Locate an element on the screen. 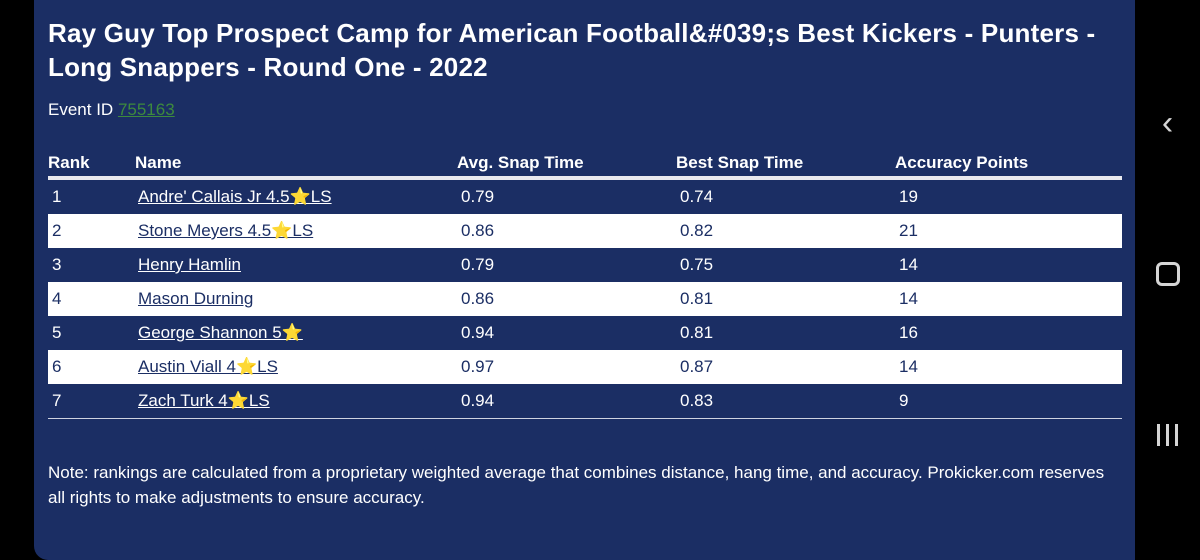 This screenshot has height=560, width=1200. recent-apps-icon is located at coordinates (1167, 437).